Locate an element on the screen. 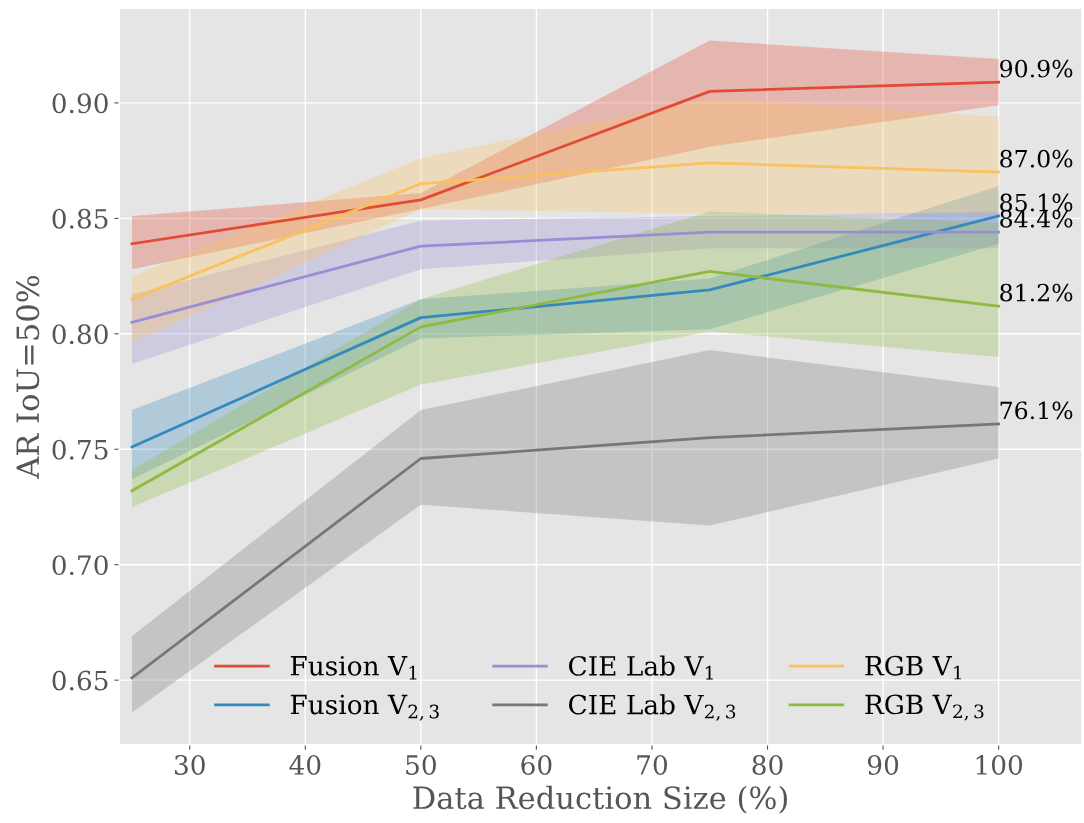 Image resolution: width=1084 pixels, height=823 pixels. line-series is located at coordinates (565, 231).